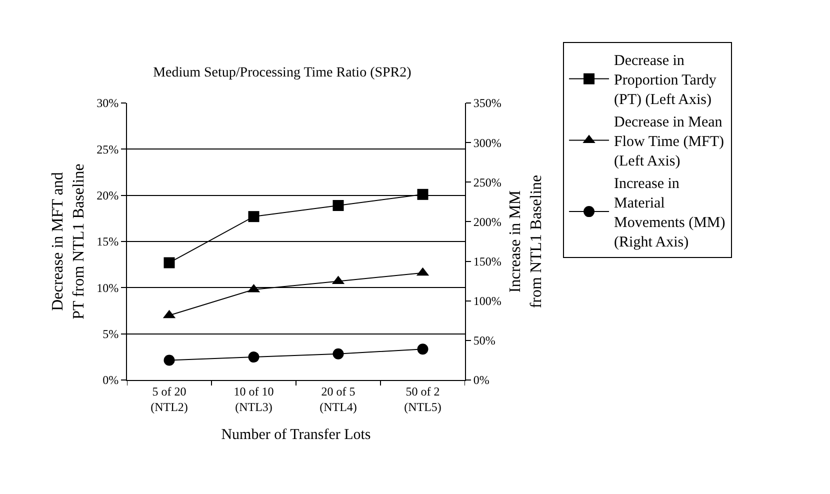  I want to click on x-tick-label: 20 of 5 (NTL4), so click(338, 399).